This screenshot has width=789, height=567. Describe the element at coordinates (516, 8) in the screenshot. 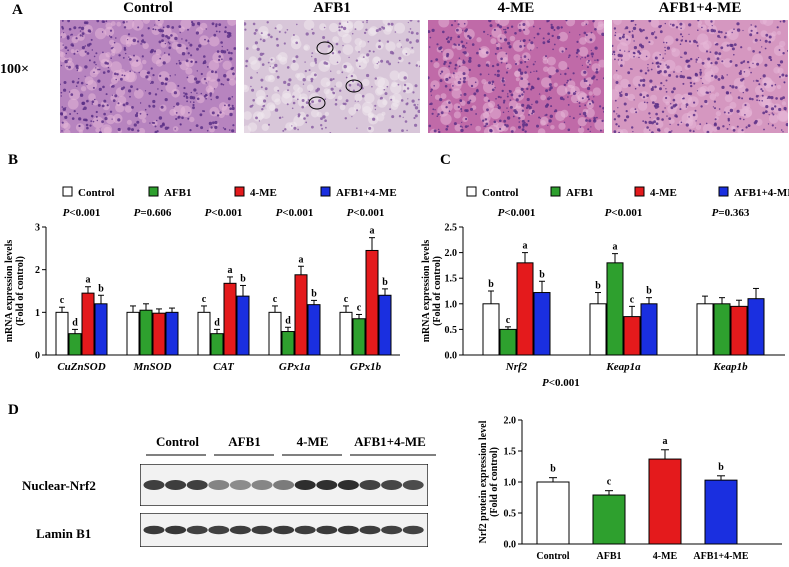

I see `histo-title-4me: 4-ME` at that location.